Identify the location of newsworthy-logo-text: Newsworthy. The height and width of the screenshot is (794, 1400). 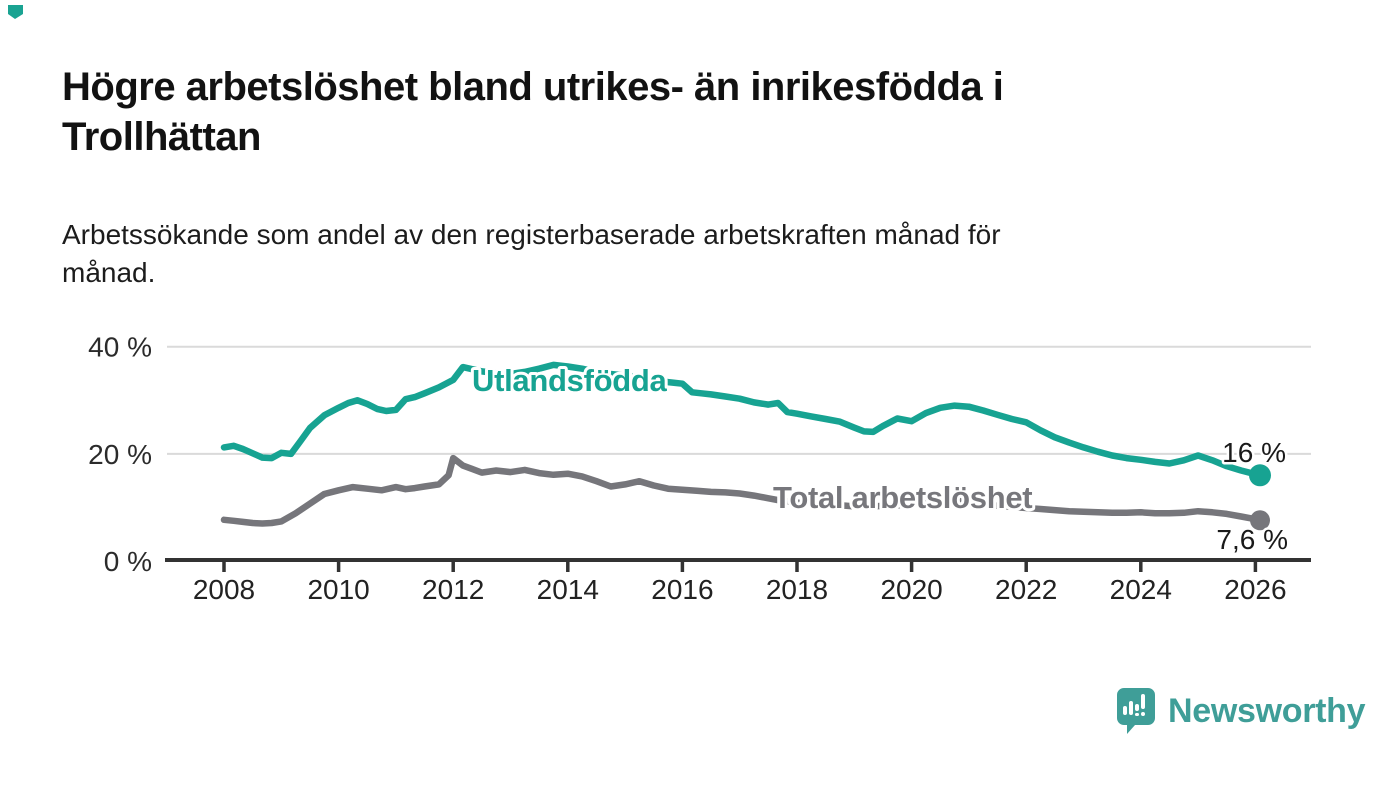
(1267, 711).